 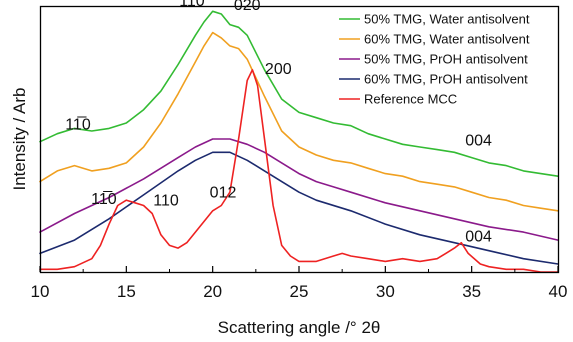 What do you see at coordinates (447, 19) in the screenshot?
I see `legend-label-1: 50% TMG, Water antisolvent` at bounding box center [447, 19].